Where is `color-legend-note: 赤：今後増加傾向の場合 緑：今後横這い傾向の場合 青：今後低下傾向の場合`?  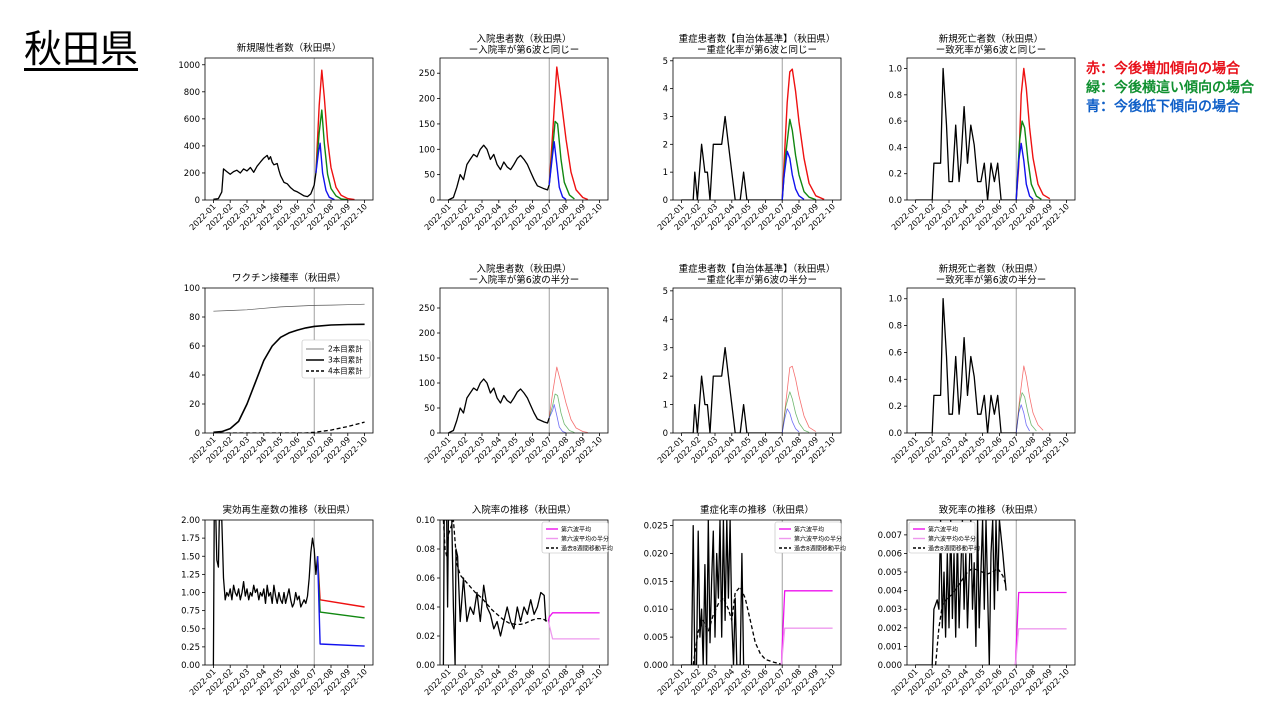 color-legend-note: 赤：今後増加傾向の場合 緑：今後横這い傾向の場合 青：今後低下傾向の場合 is located at coordinates (1170, 88).